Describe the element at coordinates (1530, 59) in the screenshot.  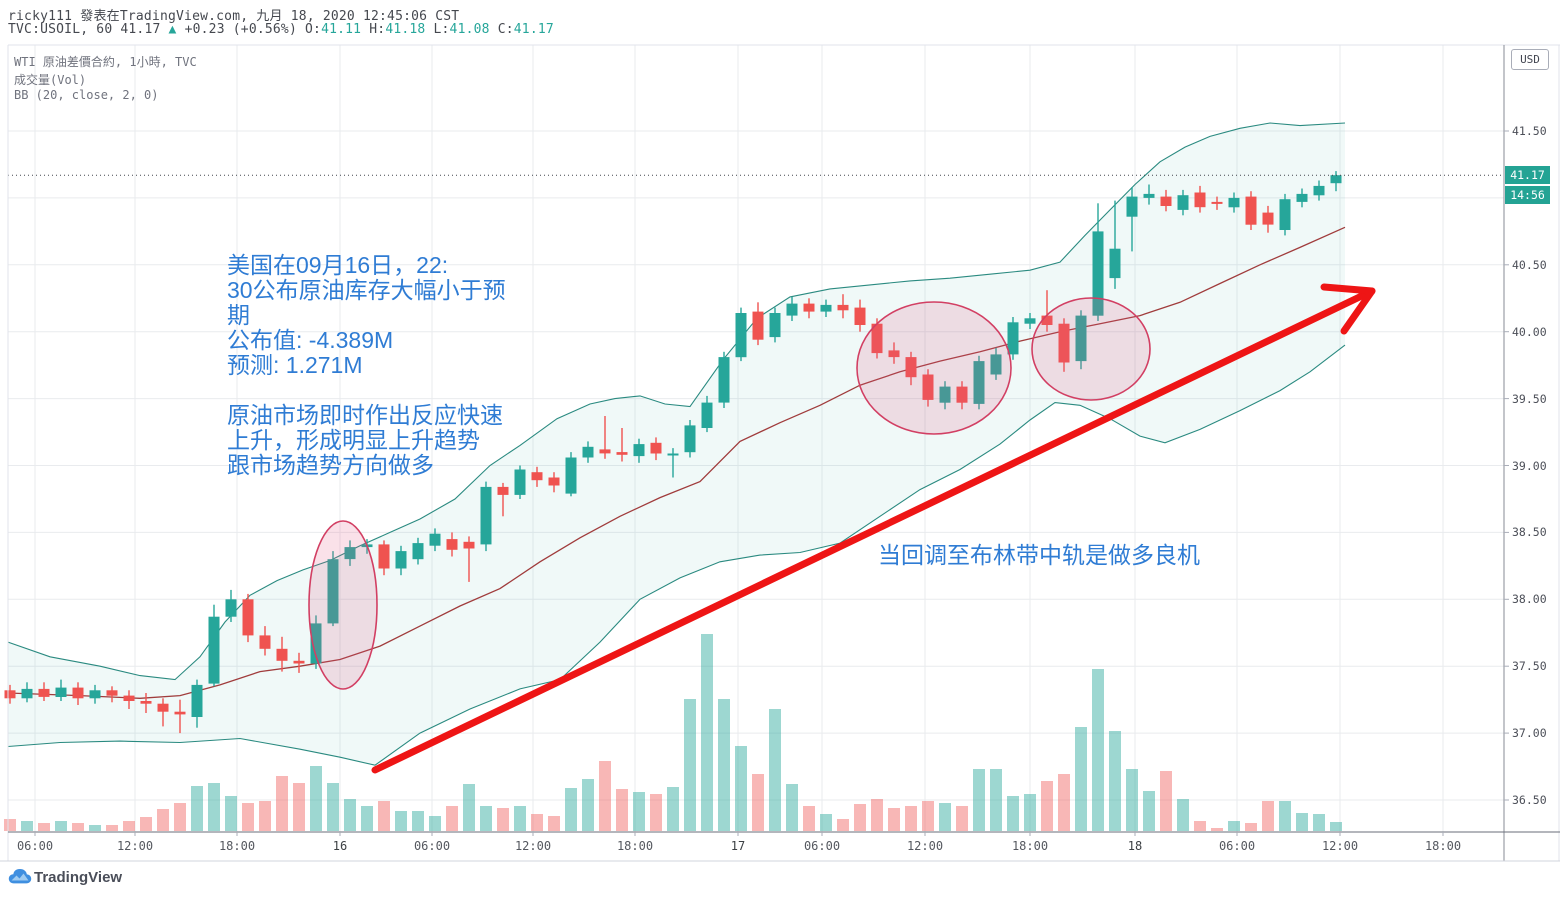
I see `currency-usd-button: USD` at that location.